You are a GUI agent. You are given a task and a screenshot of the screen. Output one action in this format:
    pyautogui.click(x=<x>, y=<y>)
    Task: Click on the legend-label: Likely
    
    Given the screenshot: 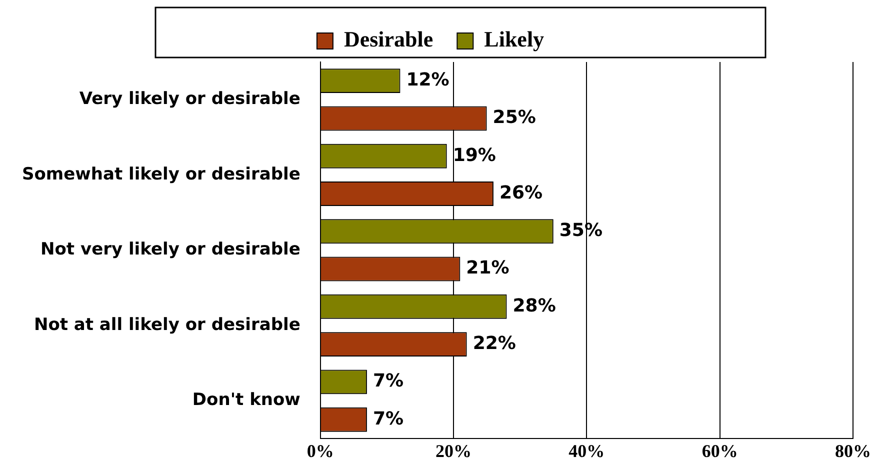 What is the action you would take?
    pyautogui.click(x=514, y=39)
    